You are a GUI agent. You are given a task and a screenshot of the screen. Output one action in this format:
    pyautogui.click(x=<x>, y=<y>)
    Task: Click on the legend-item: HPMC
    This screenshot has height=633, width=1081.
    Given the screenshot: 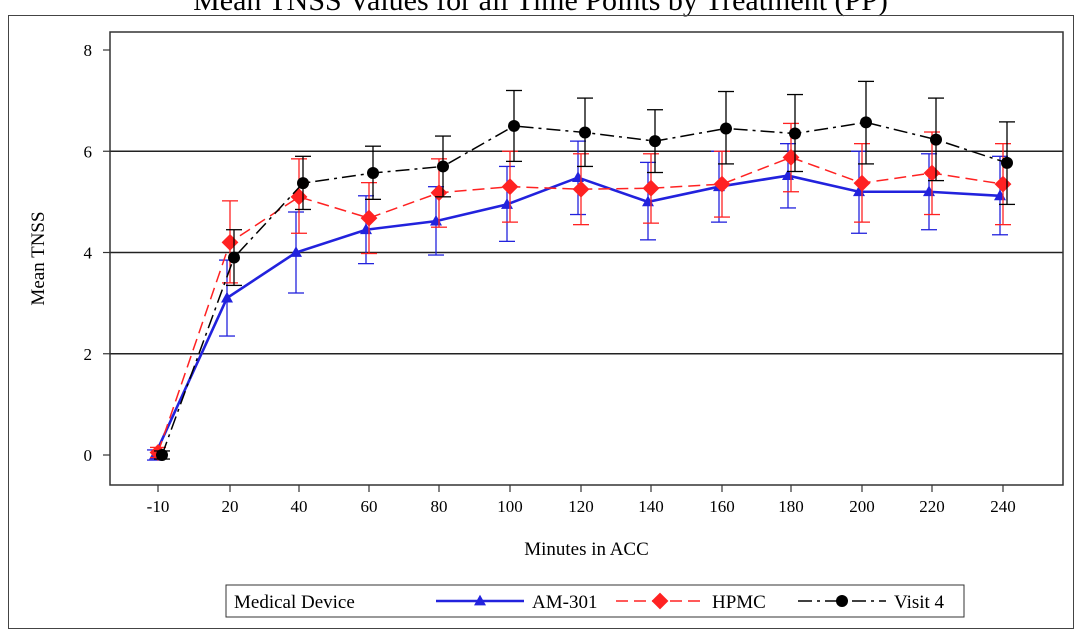 What is the action you would take?
    pyautogui.click(x=691, y=602)
    